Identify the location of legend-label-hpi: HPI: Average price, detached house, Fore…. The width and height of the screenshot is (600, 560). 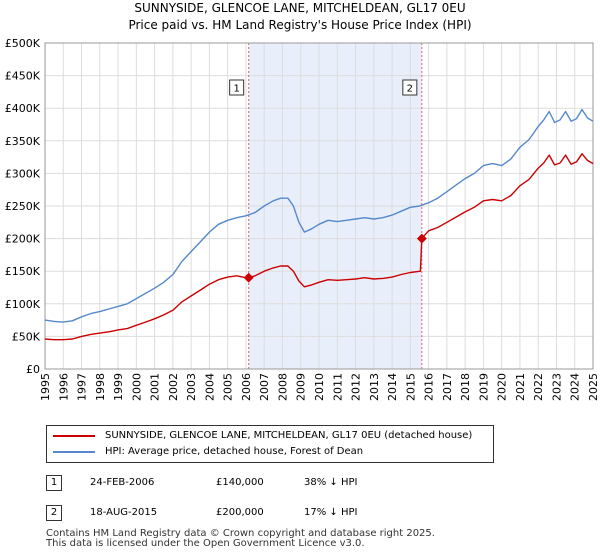
(234, 451).